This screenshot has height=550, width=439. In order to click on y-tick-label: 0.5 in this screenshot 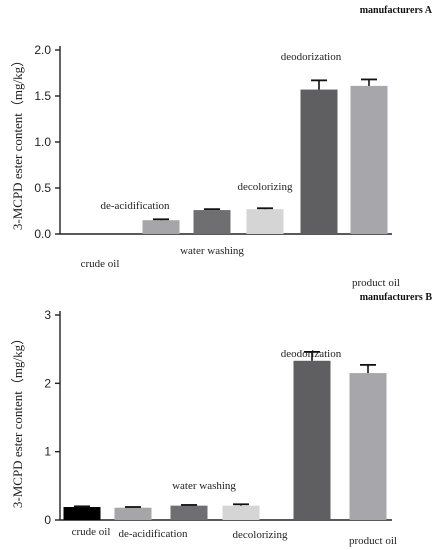, I will do `click(42, 188)`.